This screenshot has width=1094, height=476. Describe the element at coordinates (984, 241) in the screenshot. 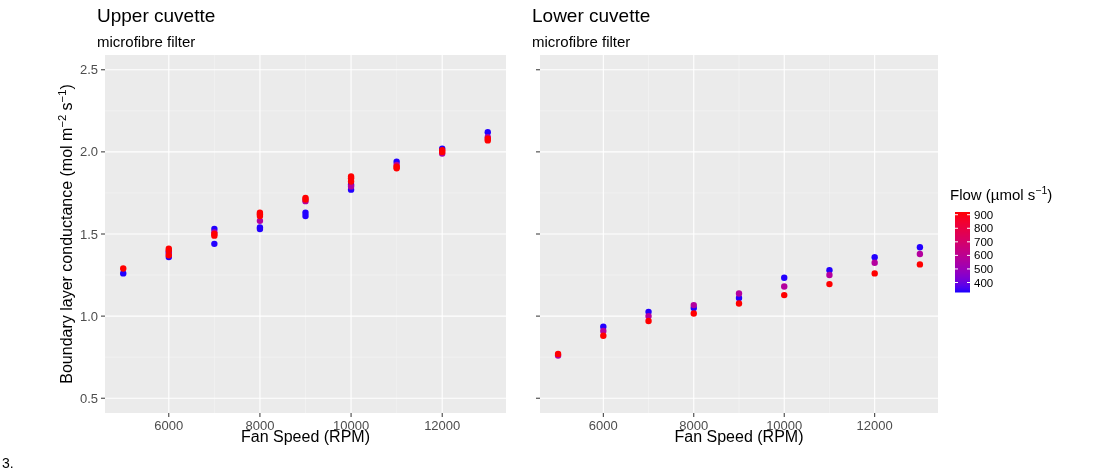

I see `color-bar-label: 700` at that location.